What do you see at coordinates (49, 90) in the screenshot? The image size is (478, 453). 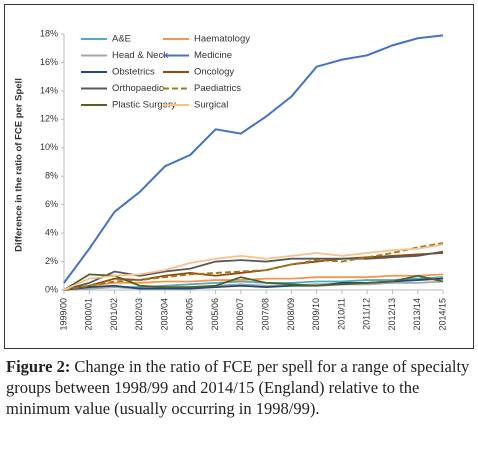 I see `y-tick-label: 14%` at bounding box center [49, 90].